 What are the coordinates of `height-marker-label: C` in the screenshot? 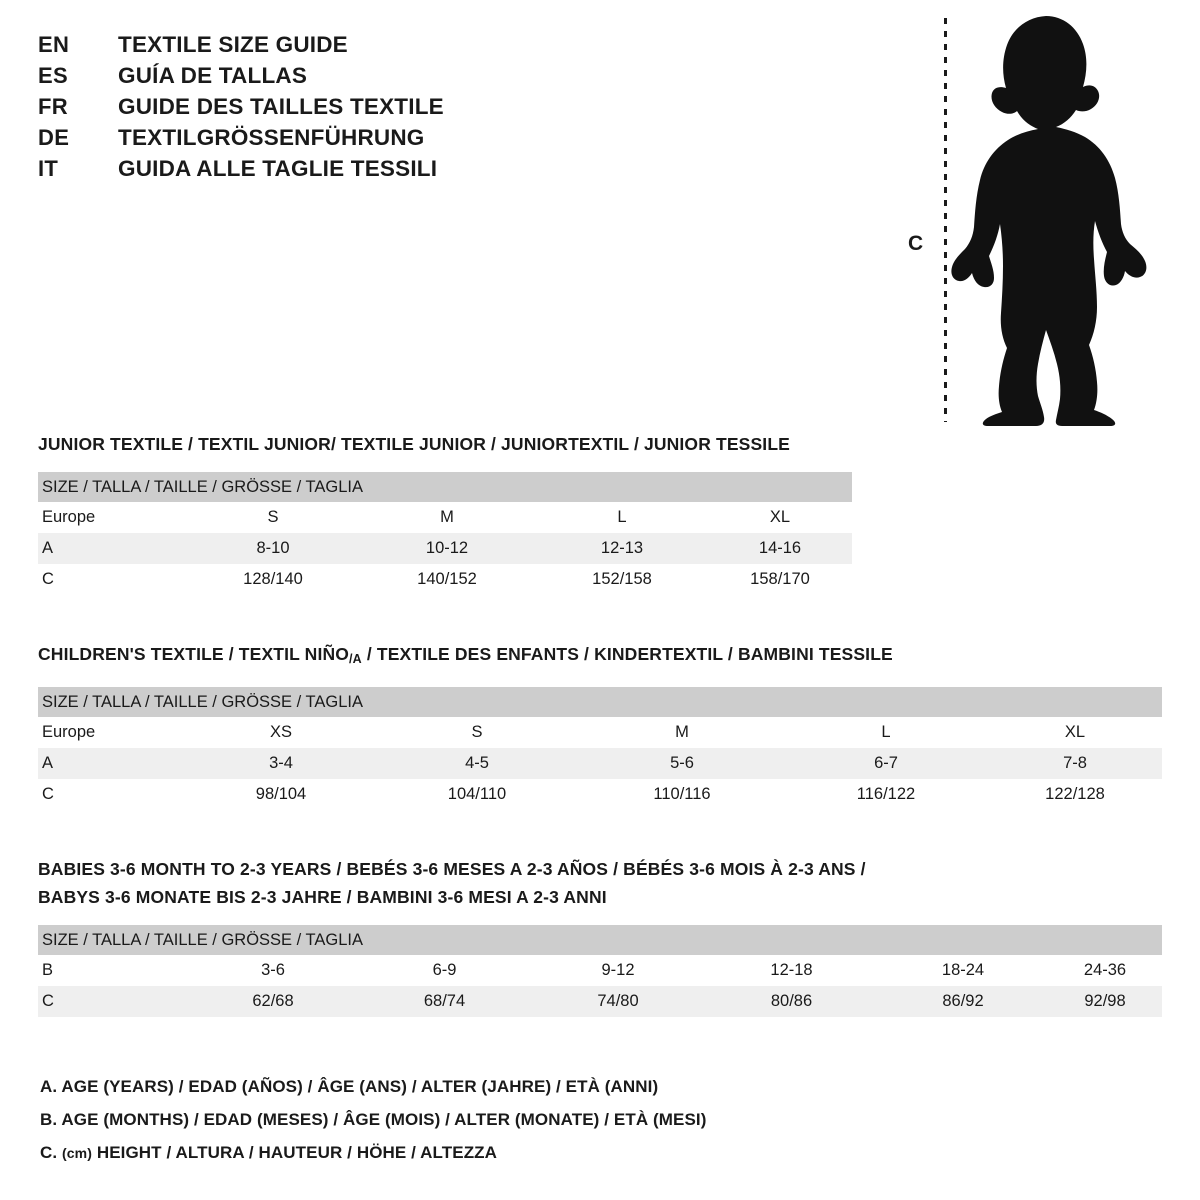 It's located at (916, 243).